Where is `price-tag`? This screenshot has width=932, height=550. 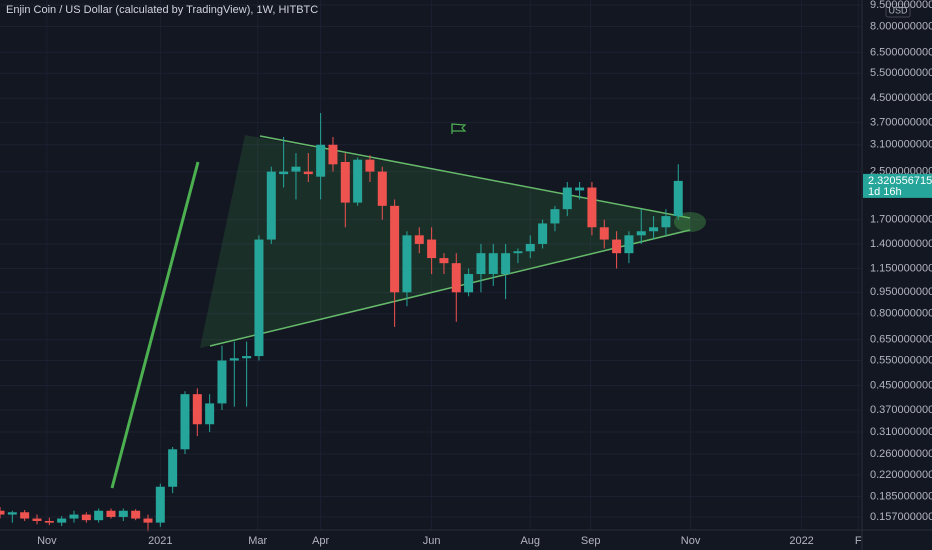
price-tag is located at coordinates (897, 185).